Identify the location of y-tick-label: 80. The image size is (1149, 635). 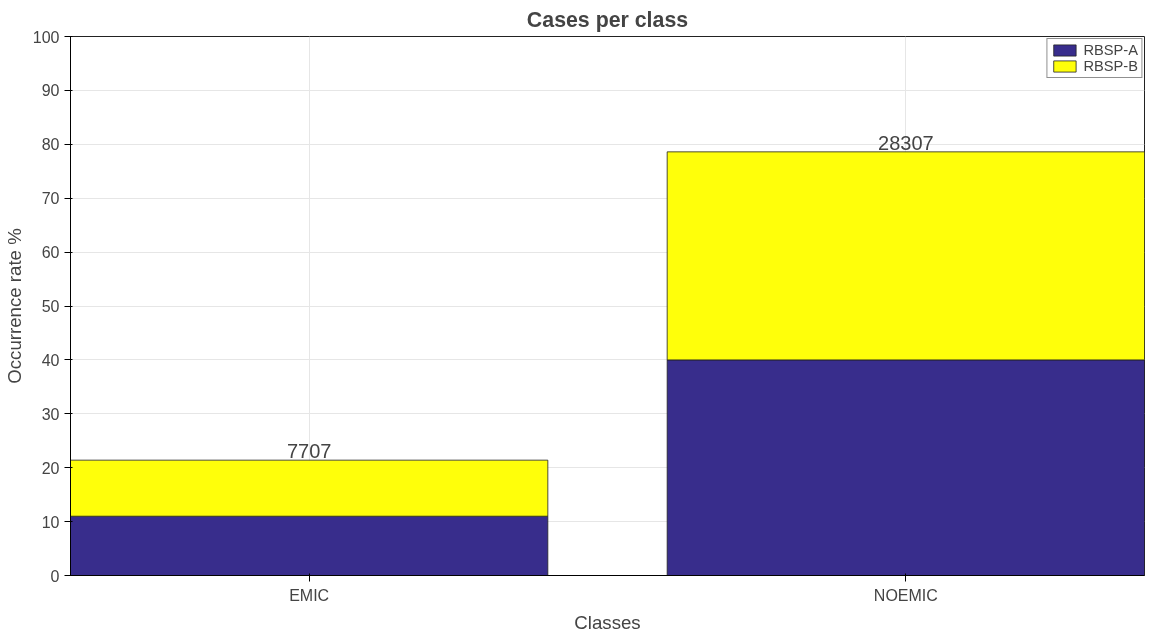
(50, 145).